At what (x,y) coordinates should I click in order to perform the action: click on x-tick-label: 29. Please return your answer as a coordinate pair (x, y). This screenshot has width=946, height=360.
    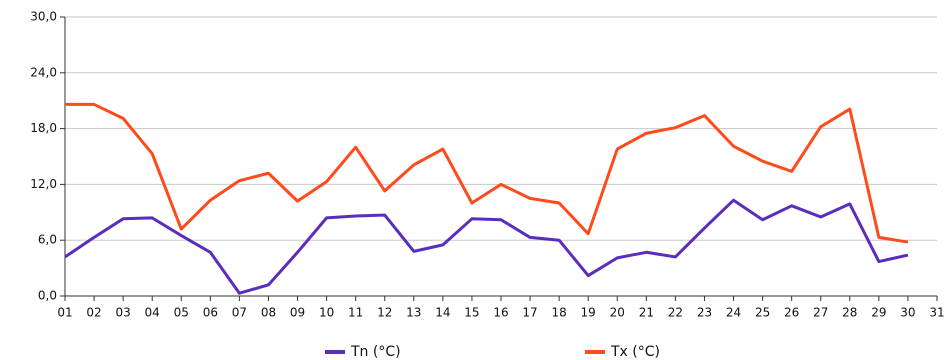
    Looking at the image, I should click on (878, 313).